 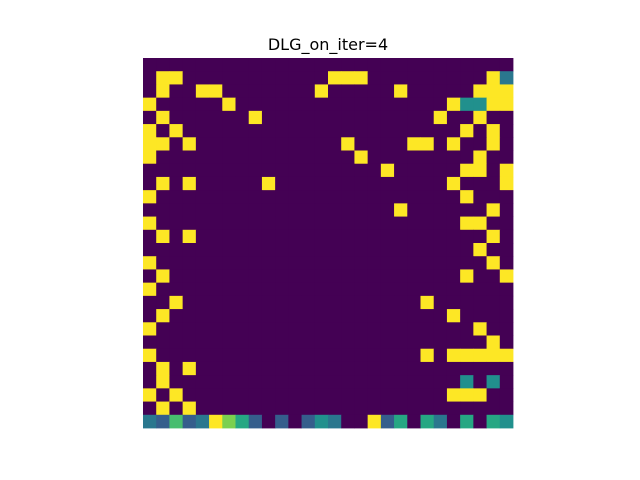 What do you see at coordinates (255, 197) in the screenshot?
I see `heatmap-cell-r10-c8` at bounding box center [255, 197].